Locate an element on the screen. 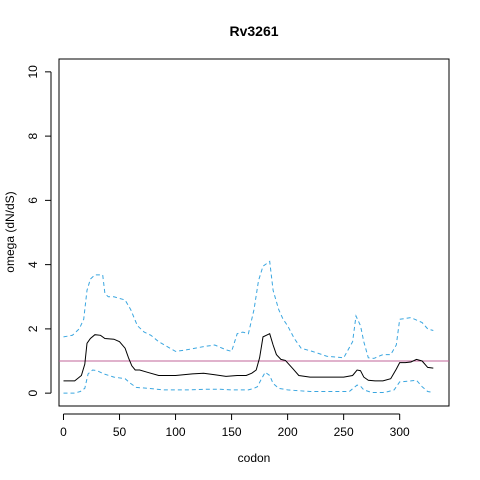  y-tick-label: 6 is located at coordinates (33, 200).